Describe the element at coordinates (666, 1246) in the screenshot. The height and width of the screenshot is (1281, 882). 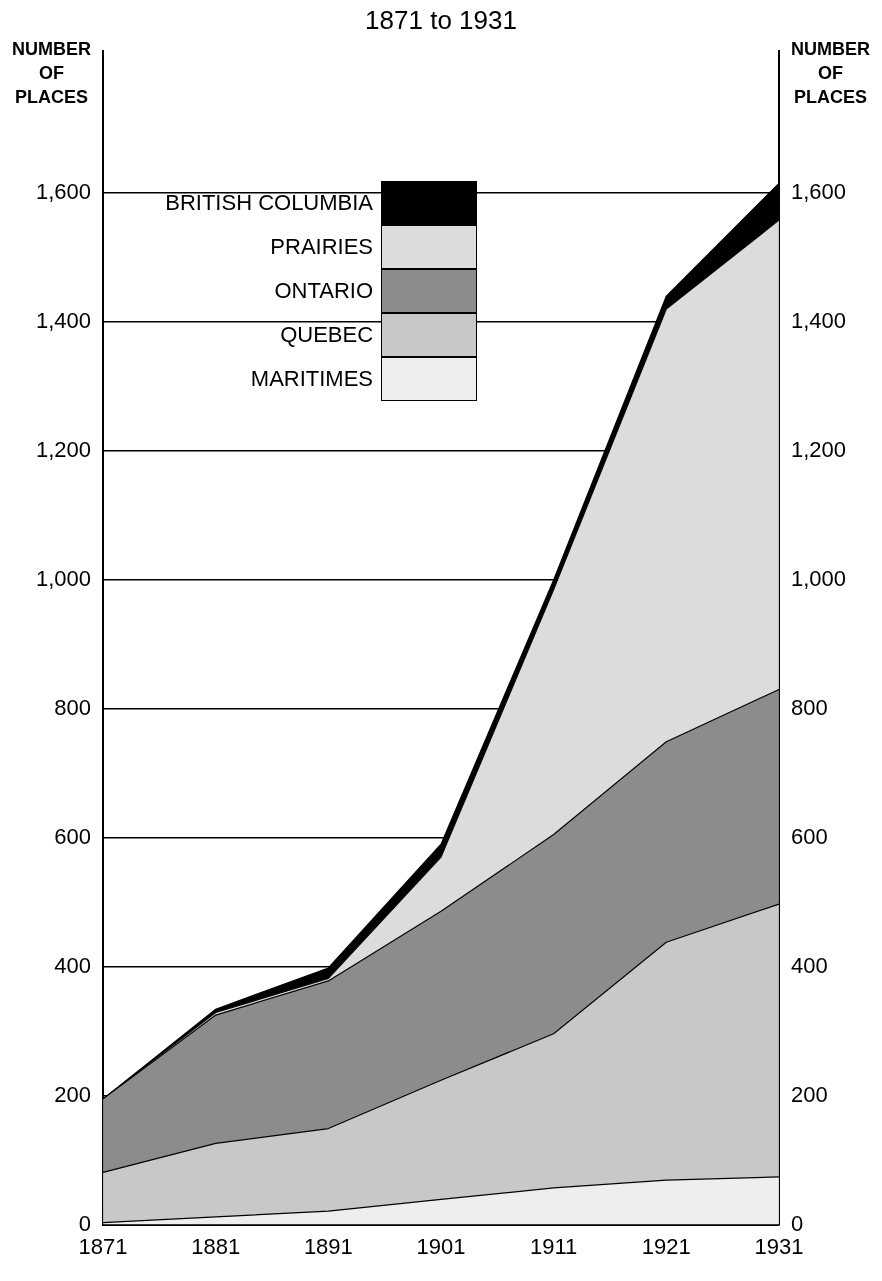
I see `x-tick-label: 1921` at that location.